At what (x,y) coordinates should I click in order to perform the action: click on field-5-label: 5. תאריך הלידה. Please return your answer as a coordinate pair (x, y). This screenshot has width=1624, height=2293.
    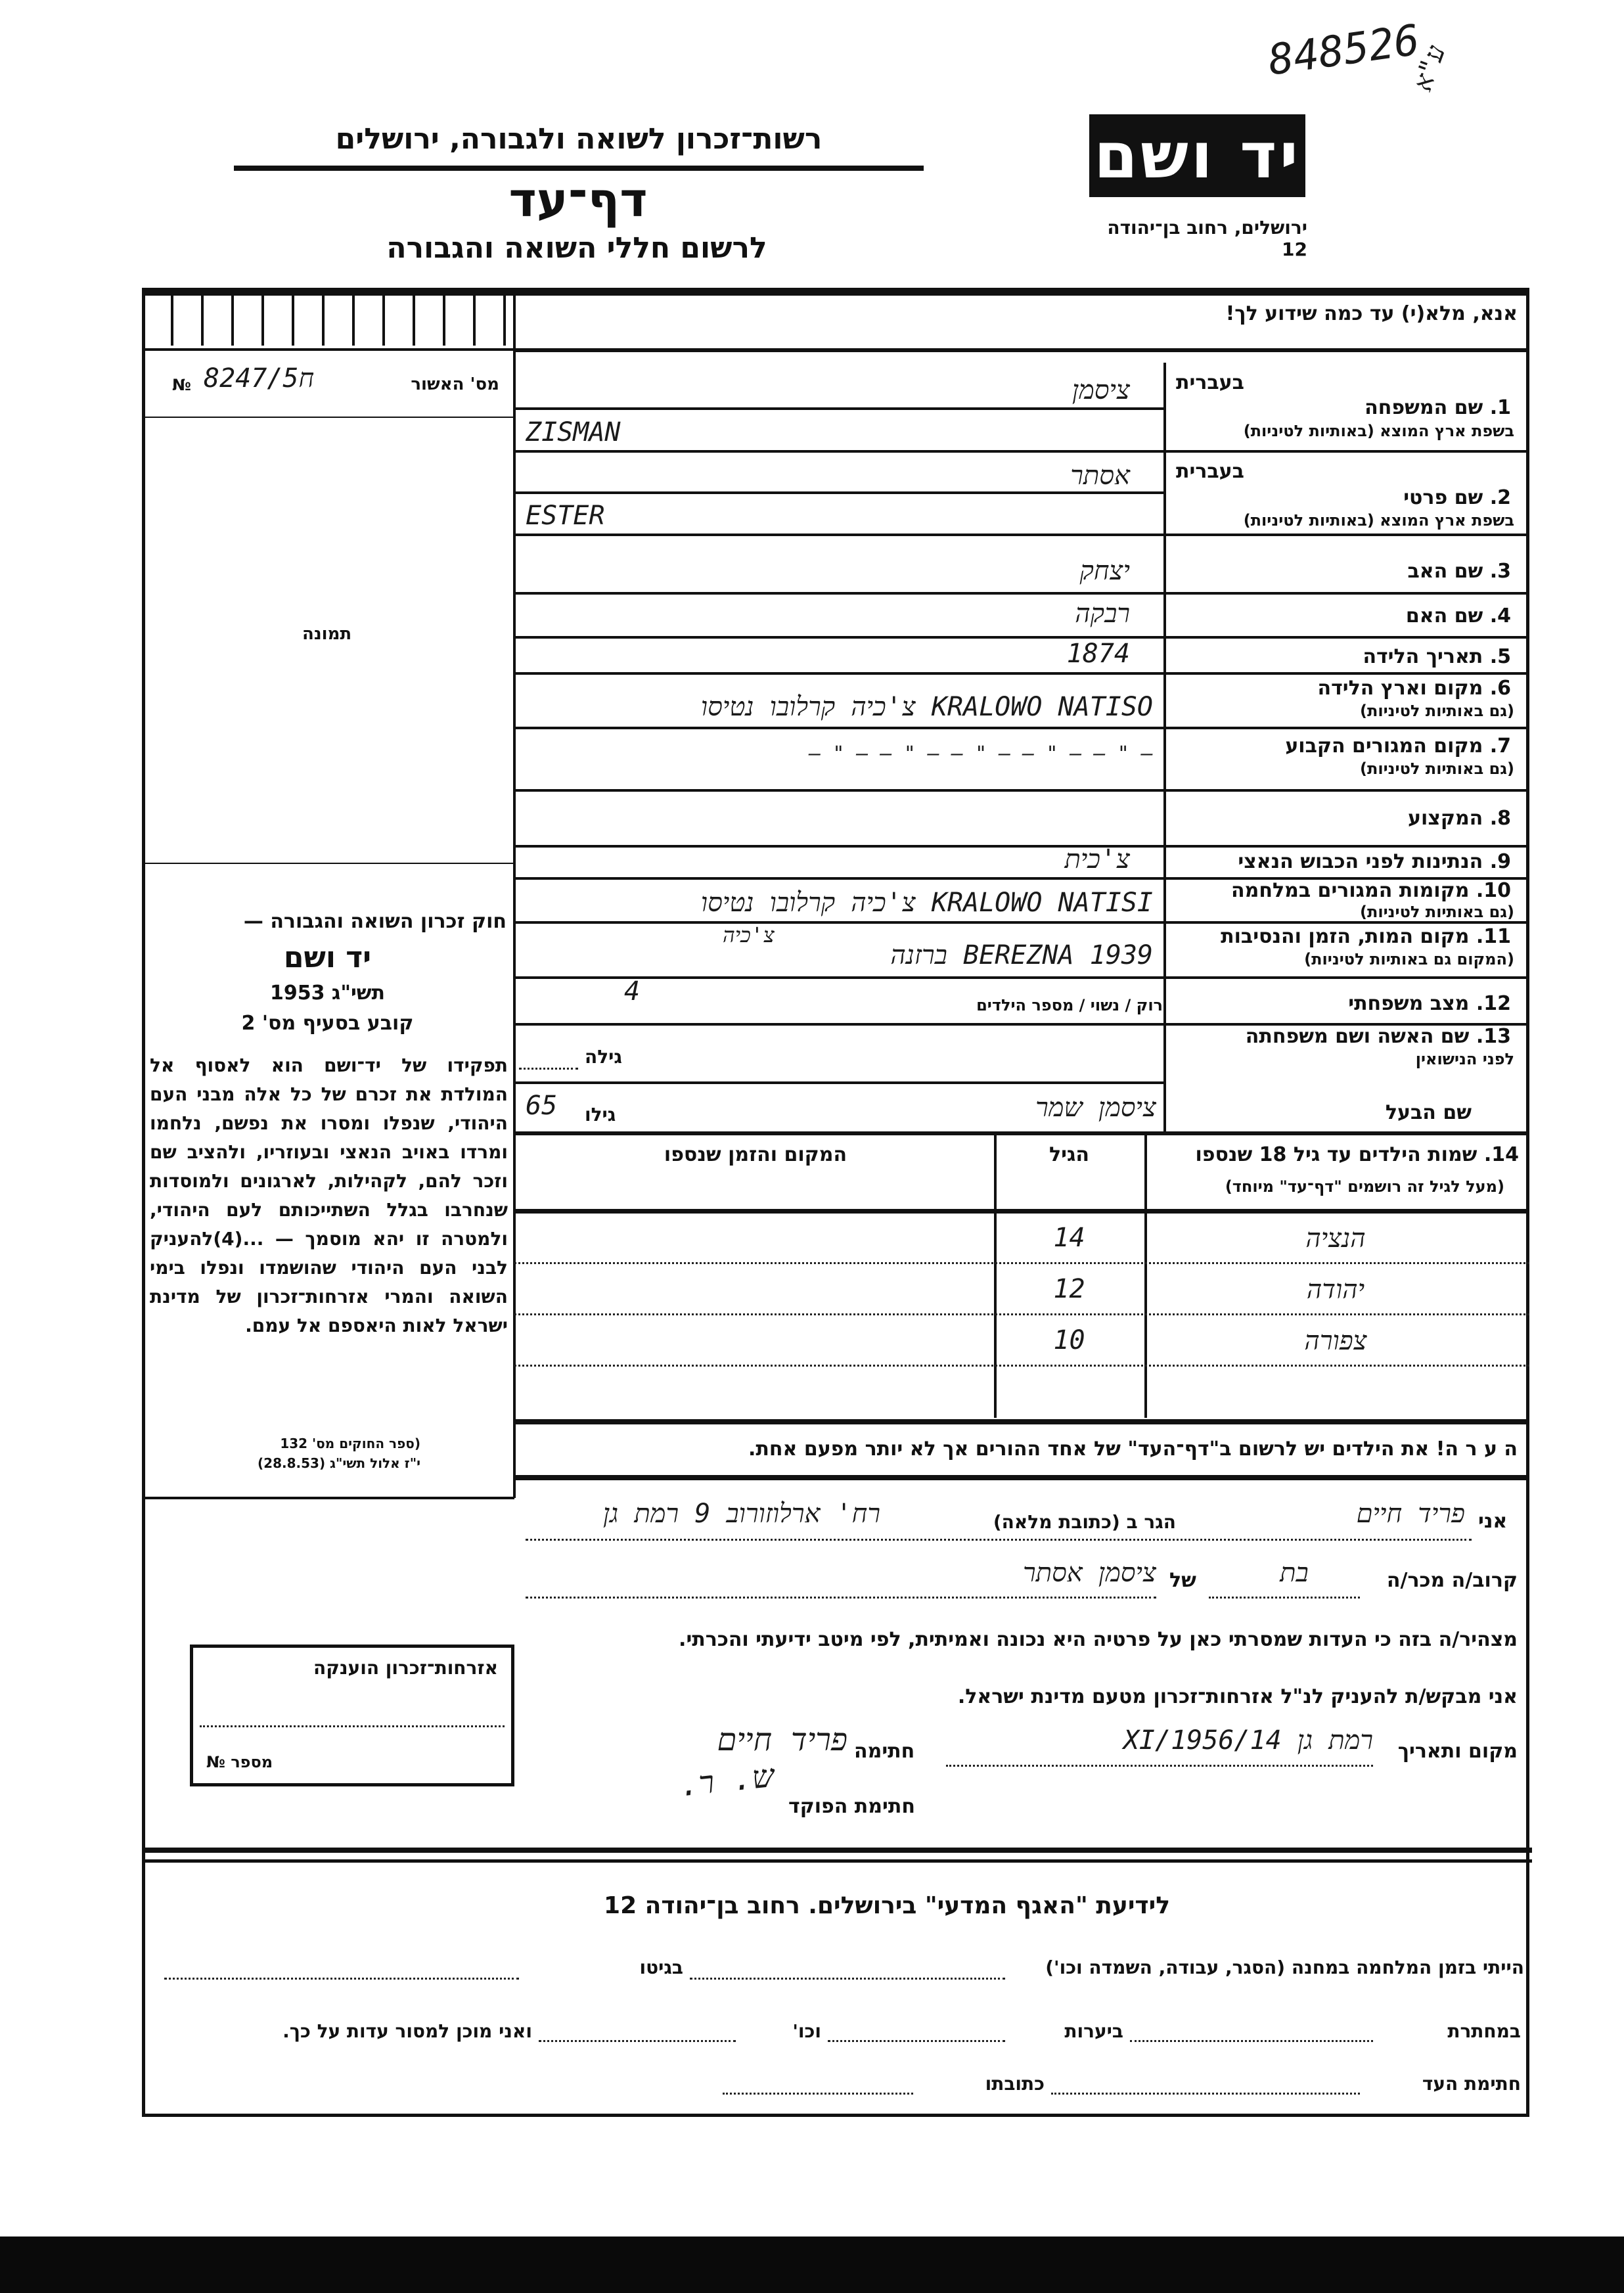
    Looking at the image, I should click on (1437, 657).